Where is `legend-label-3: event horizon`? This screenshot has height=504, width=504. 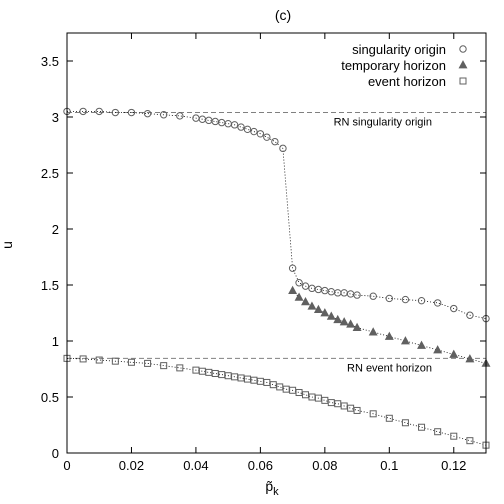 legend-label-3: event horizon is located at coordinates (407, 81).